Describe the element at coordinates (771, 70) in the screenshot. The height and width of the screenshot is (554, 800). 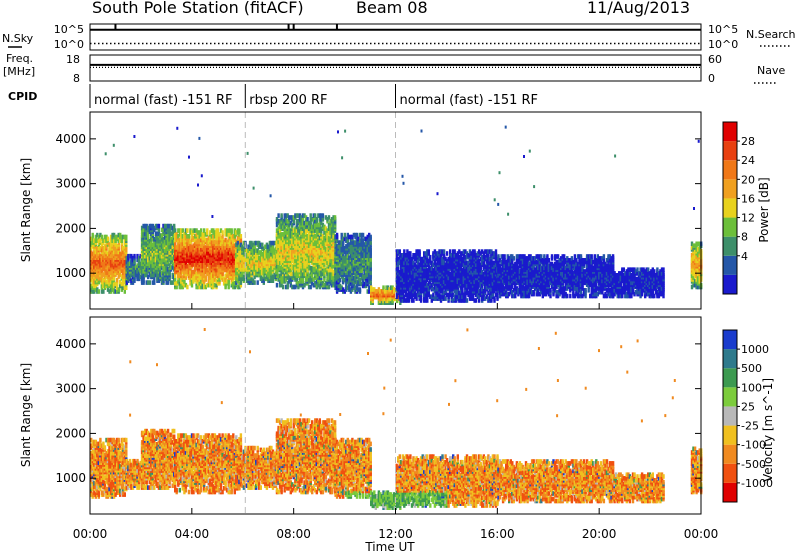
I see `nave-label: Nave` at that location.